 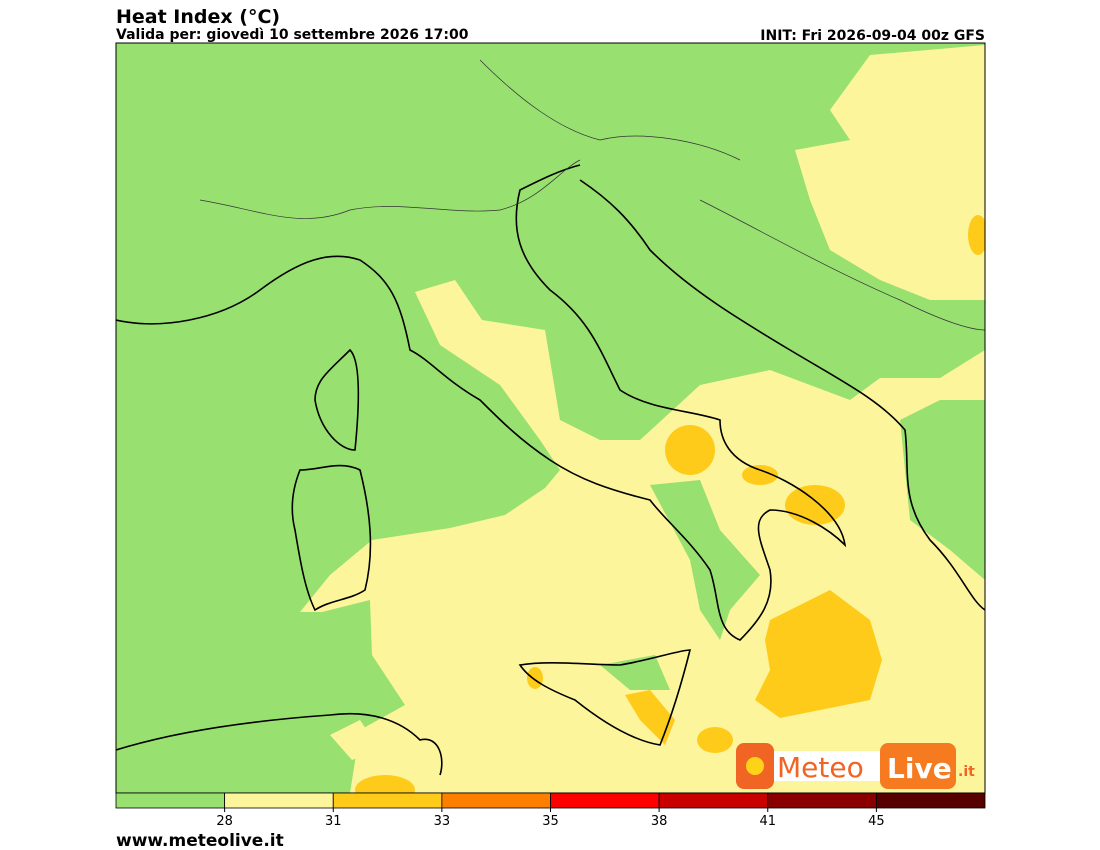 What do you see at coordinates (876, 821) in the screenshot?
I see `colorbar-tick-label: 45` at bounding box center [876, 821].